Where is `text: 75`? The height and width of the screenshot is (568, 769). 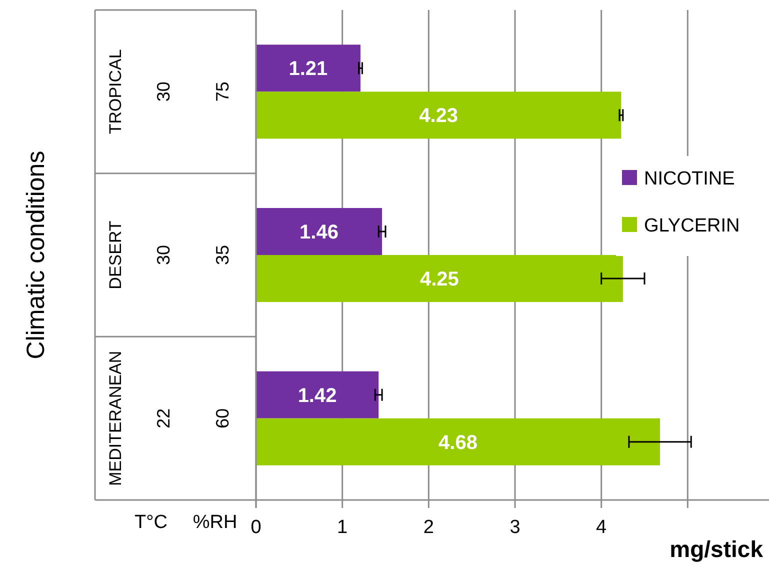
text: 75 is located at coordinates (222, 92).